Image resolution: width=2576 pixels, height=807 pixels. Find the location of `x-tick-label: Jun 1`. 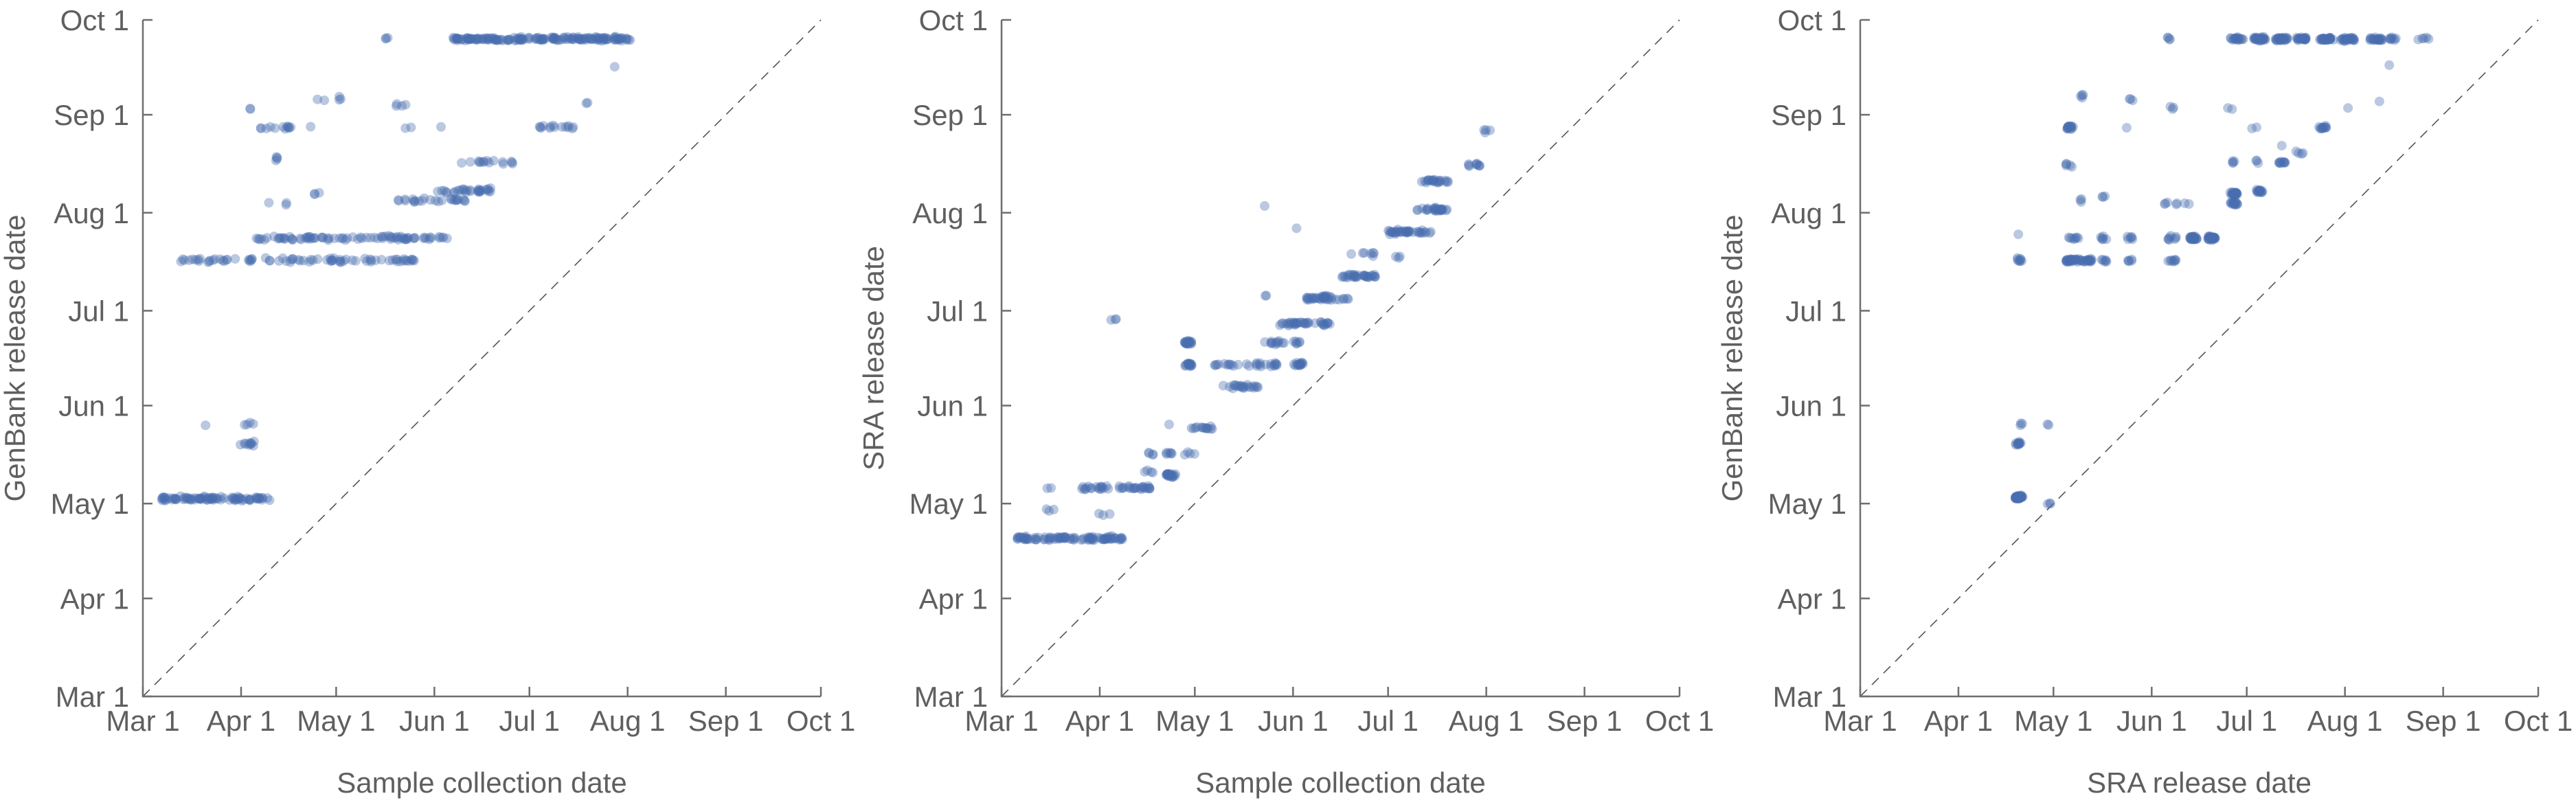

x-tick-label: Jun 1 is located at coordinates (2151, 721).